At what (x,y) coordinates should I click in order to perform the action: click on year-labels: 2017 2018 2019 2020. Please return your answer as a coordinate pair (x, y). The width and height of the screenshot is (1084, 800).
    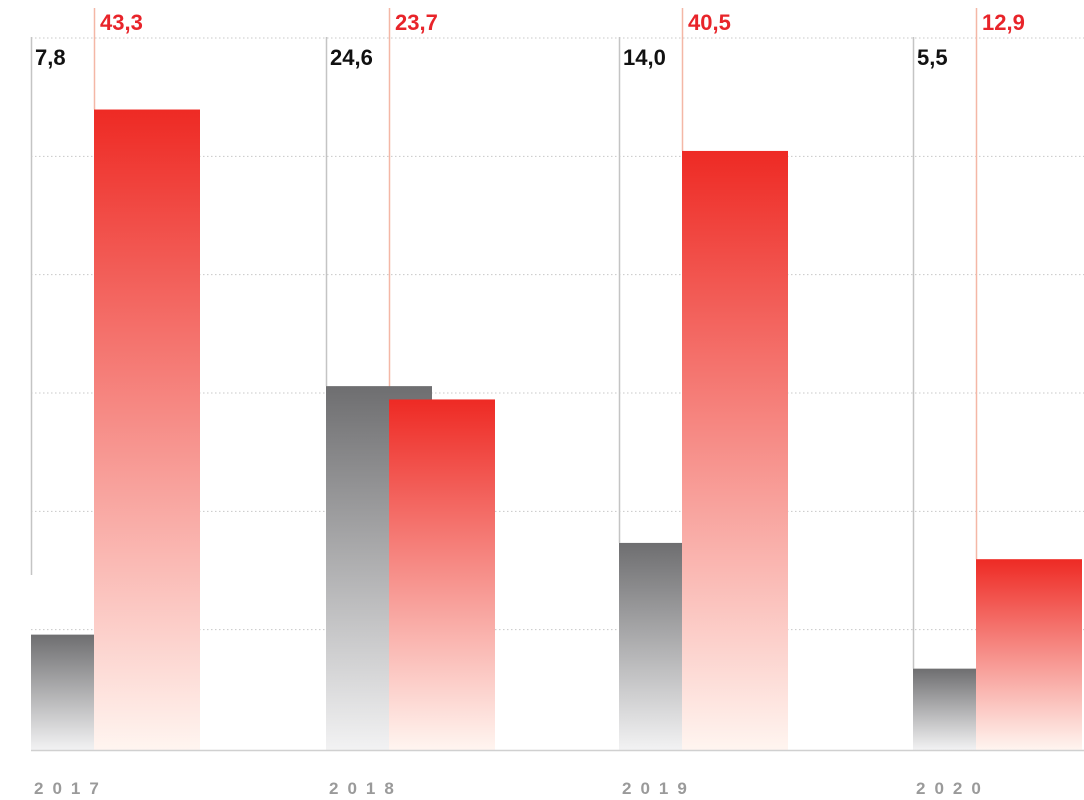
    Looking at the image, I should click on (512, 788).